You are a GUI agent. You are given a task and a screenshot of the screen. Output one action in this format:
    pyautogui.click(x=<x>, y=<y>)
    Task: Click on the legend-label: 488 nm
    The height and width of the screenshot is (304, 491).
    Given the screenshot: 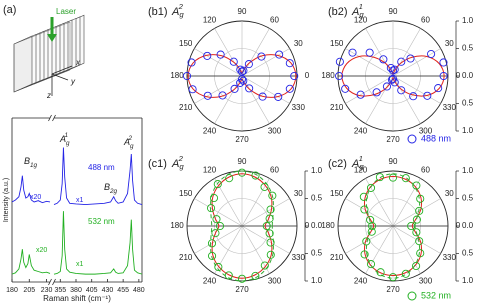 What is the action you would take?
    pyautogui.click(x=436, y=138)
    